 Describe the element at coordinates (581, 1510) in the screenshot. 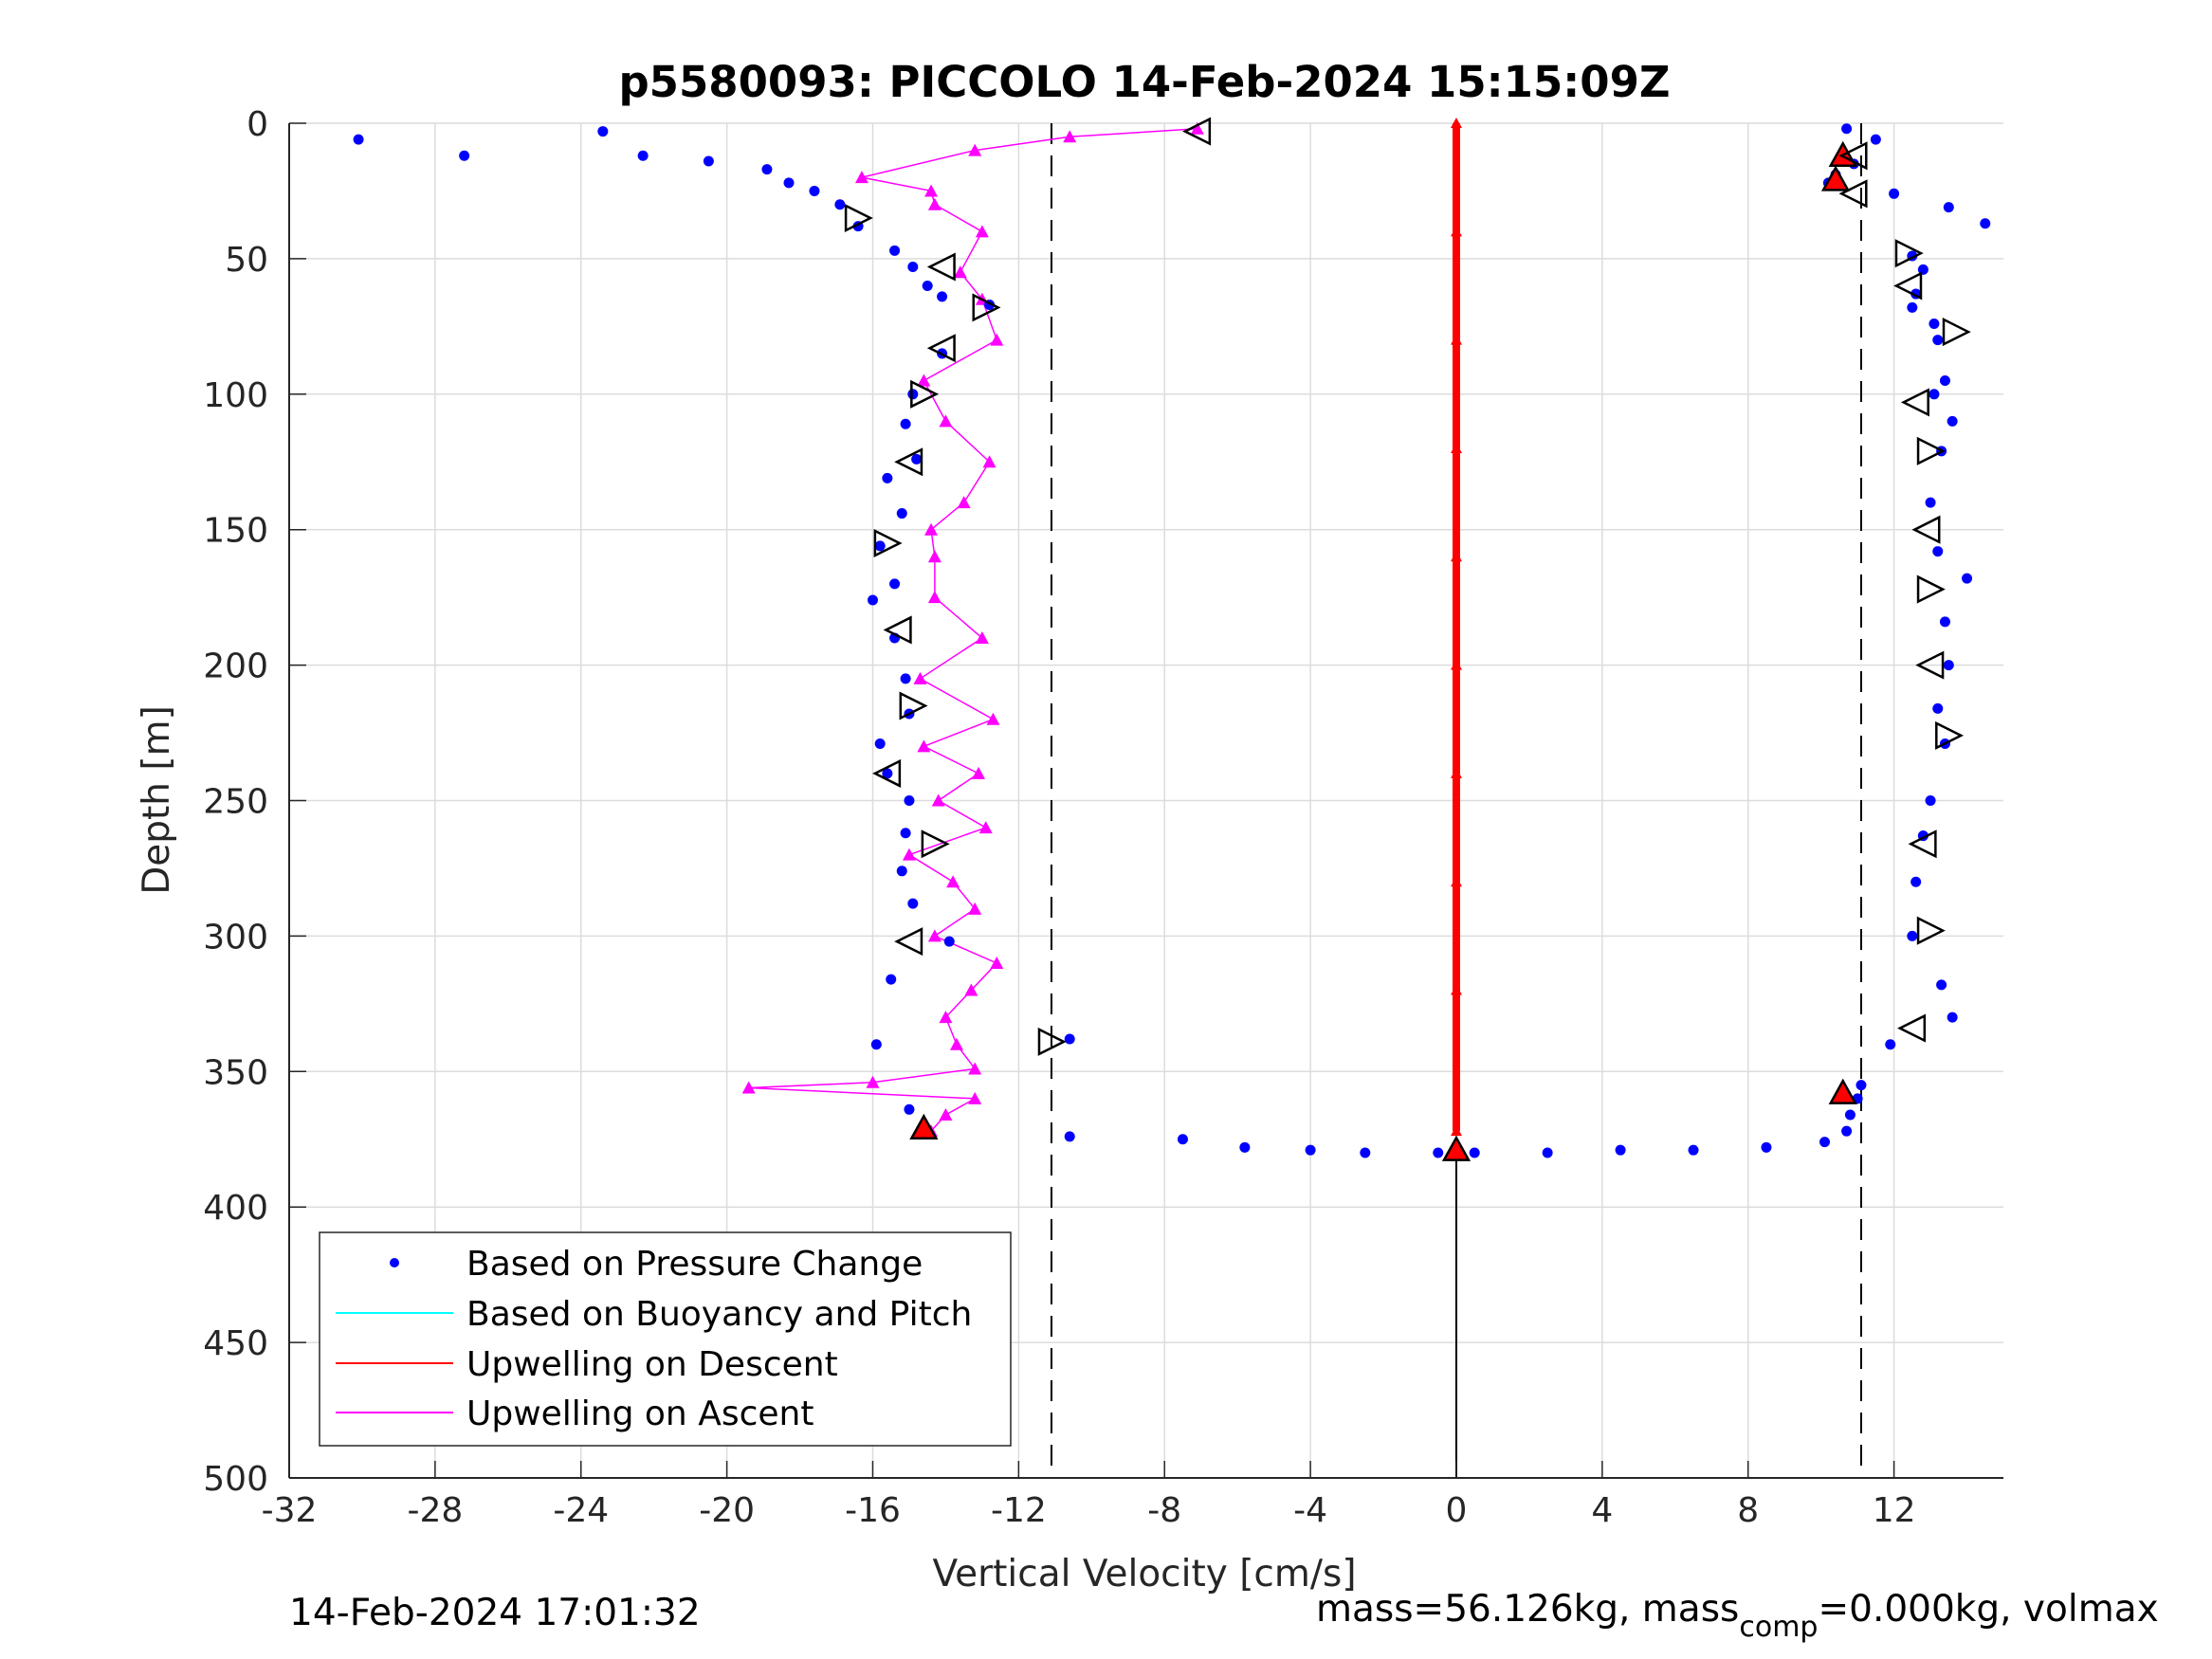

I see `x-tick-label: -24` at that location.